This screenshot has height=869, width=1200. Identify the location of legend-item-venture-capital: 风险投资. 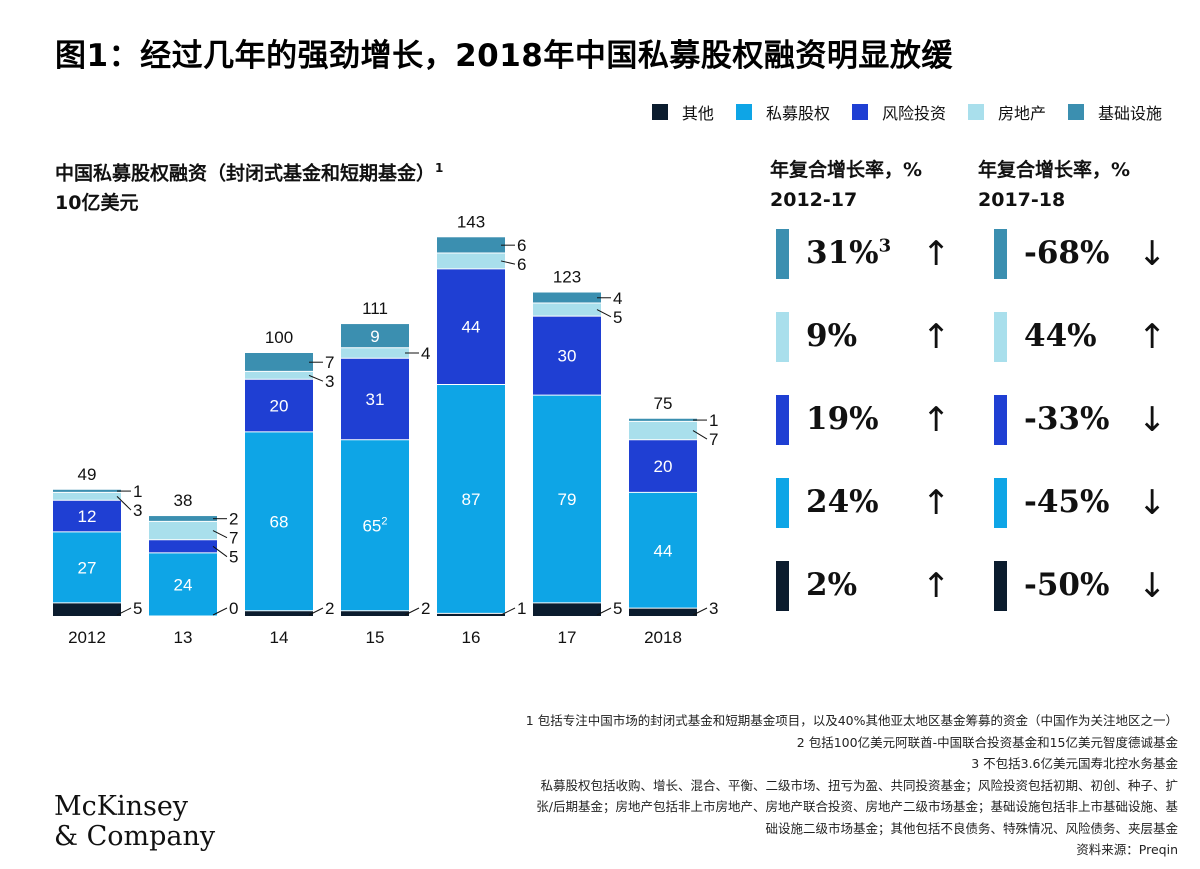
(898, 112).